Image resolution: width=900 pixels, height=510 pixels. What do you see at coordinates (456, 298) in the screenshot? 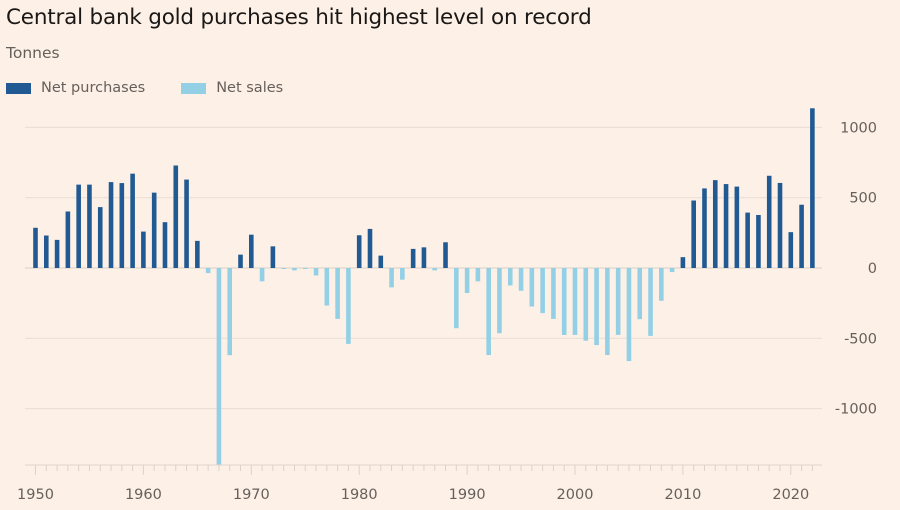
I see `bar-1989` at bounding box center [456, 298].